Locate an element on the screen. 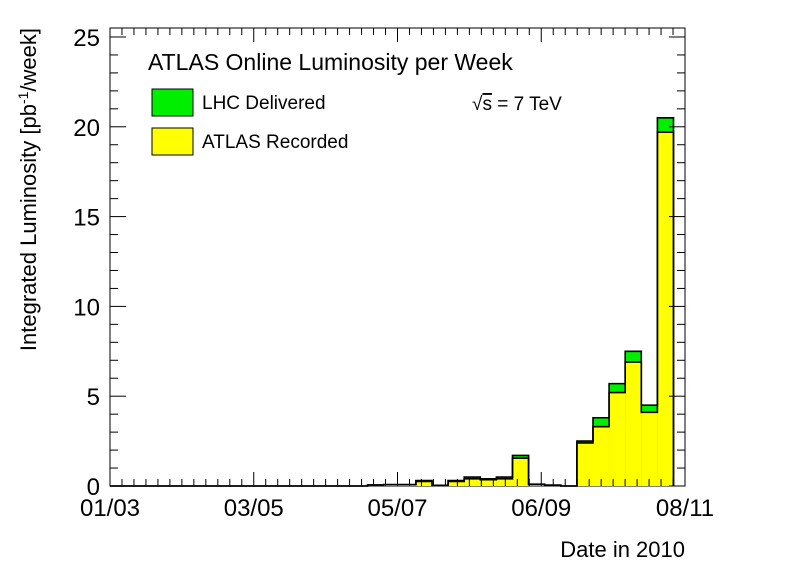 The image size is (796, 572). chart-title: ATLAS Online Luminosity per Week is located at coordinates (330, 62).